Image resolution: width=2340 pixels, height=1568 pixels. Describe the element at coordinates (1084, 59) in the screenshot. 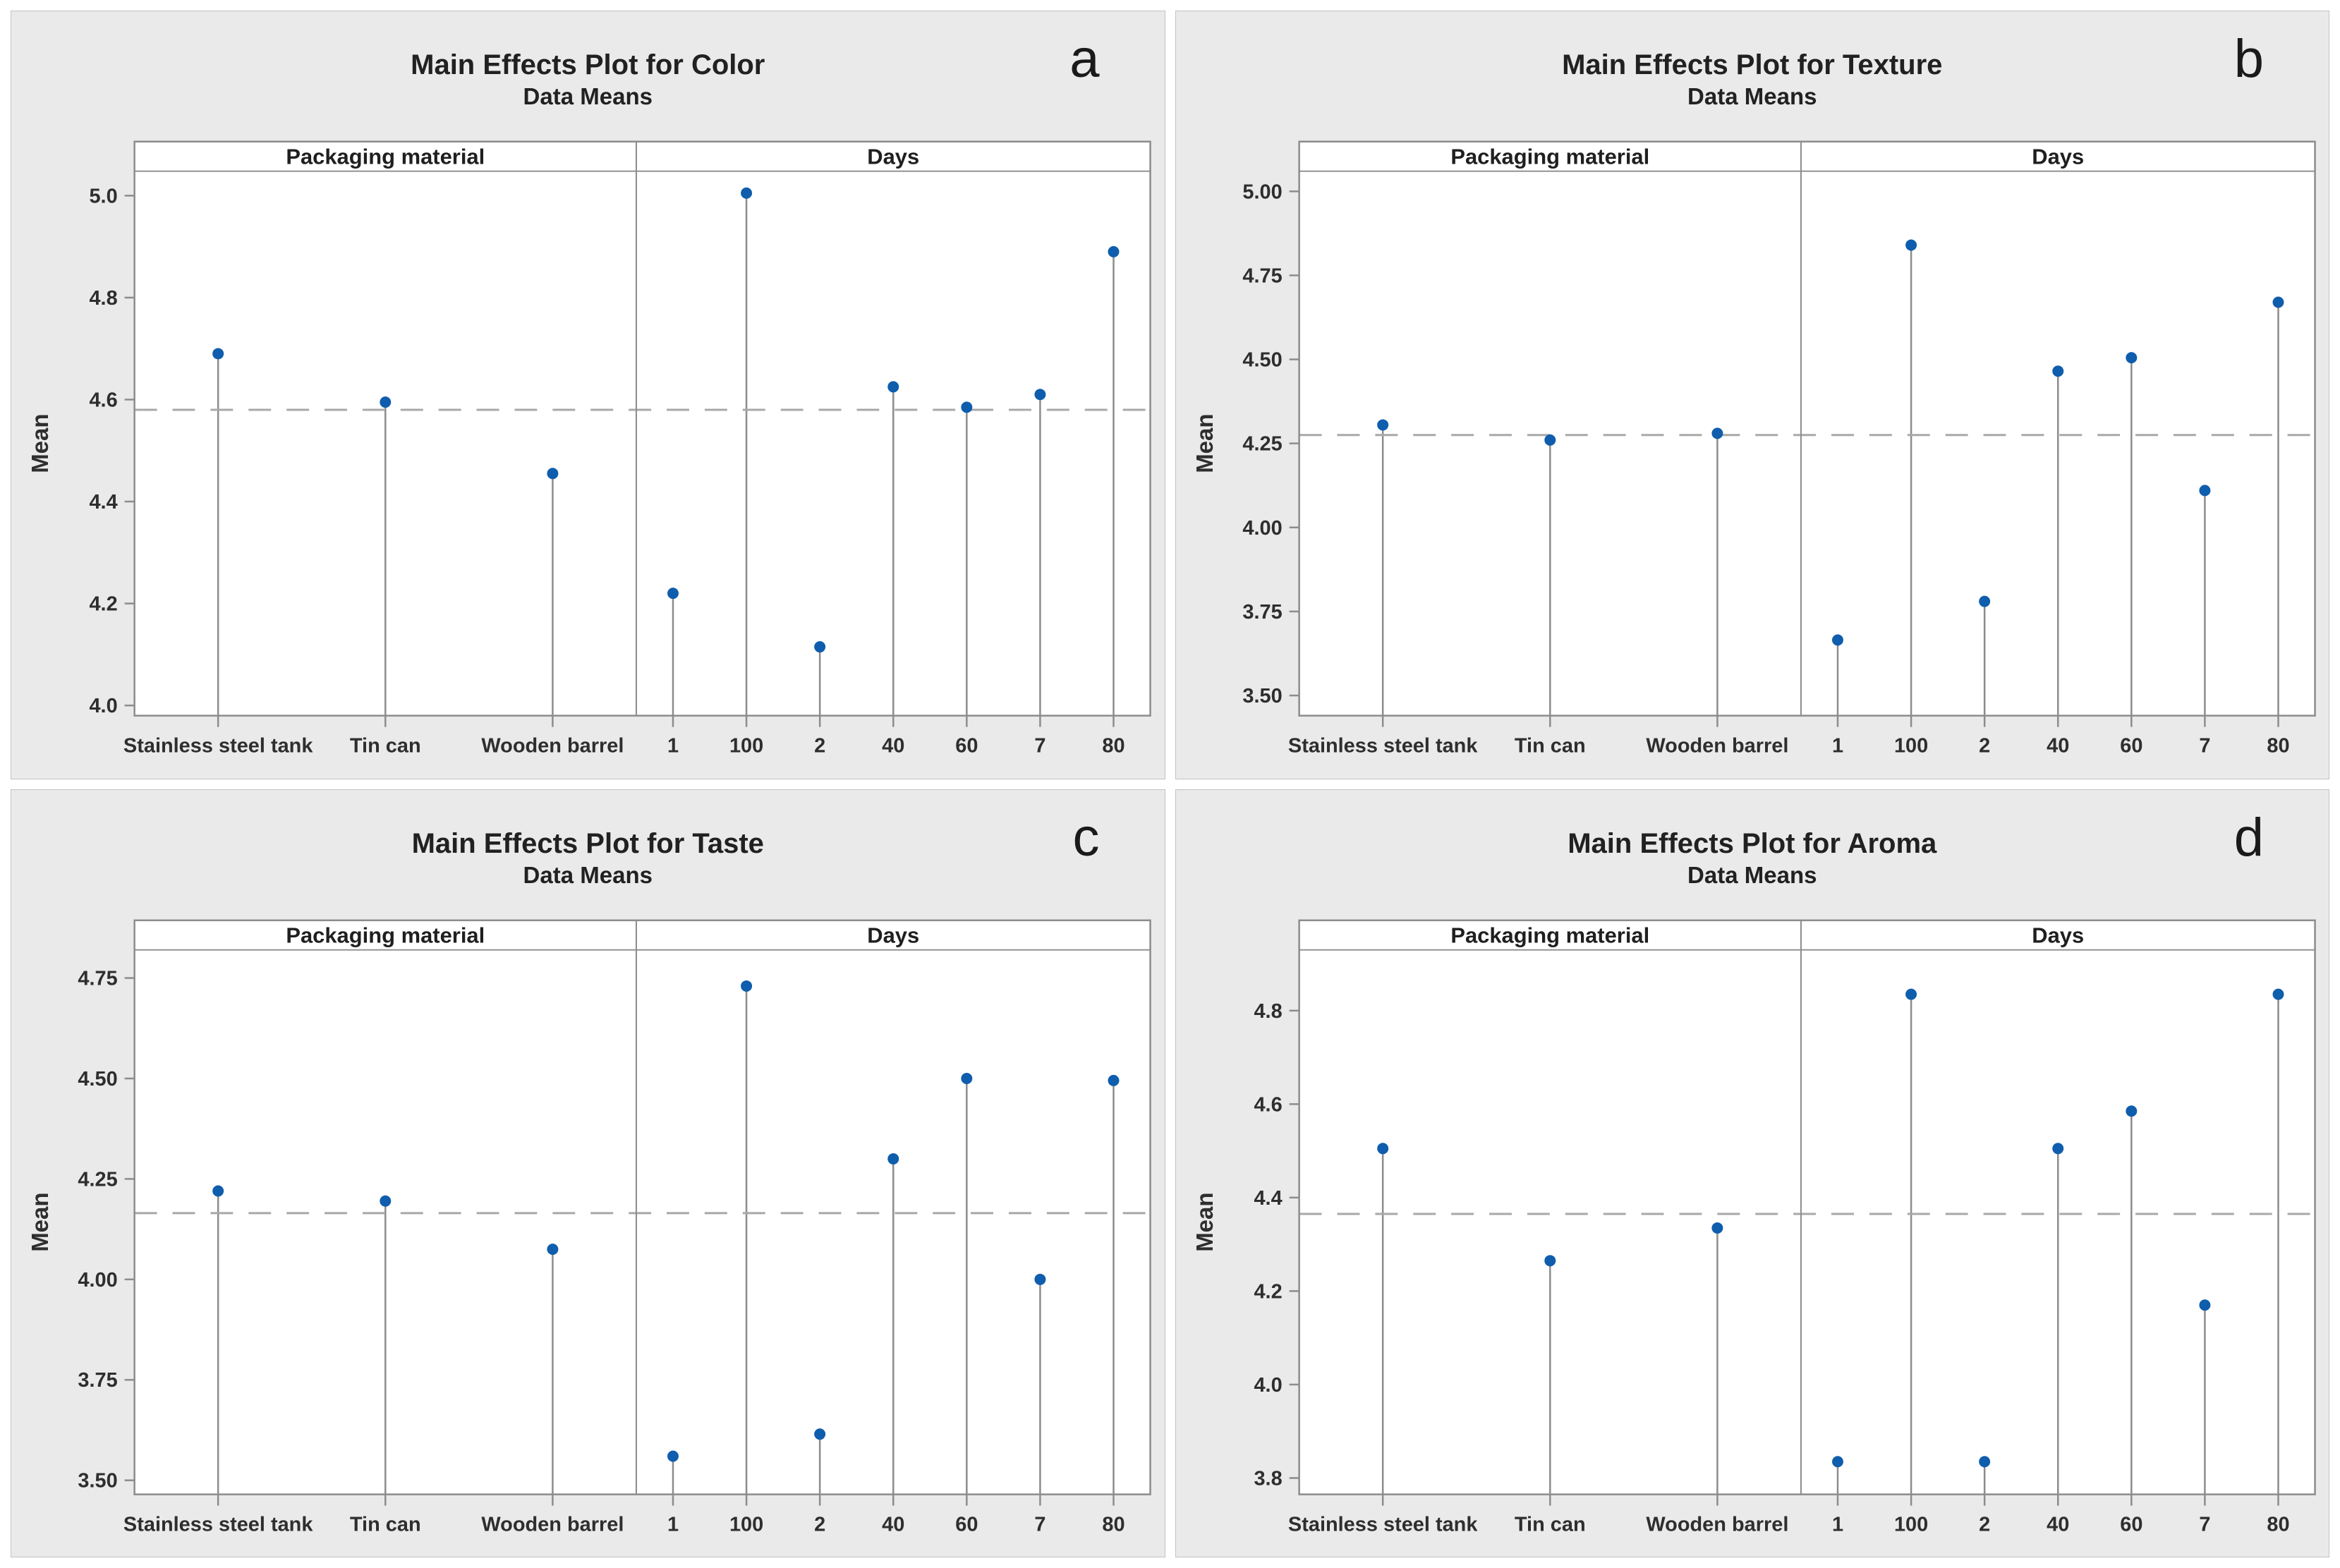

I see `panel-letter: a` at that location.